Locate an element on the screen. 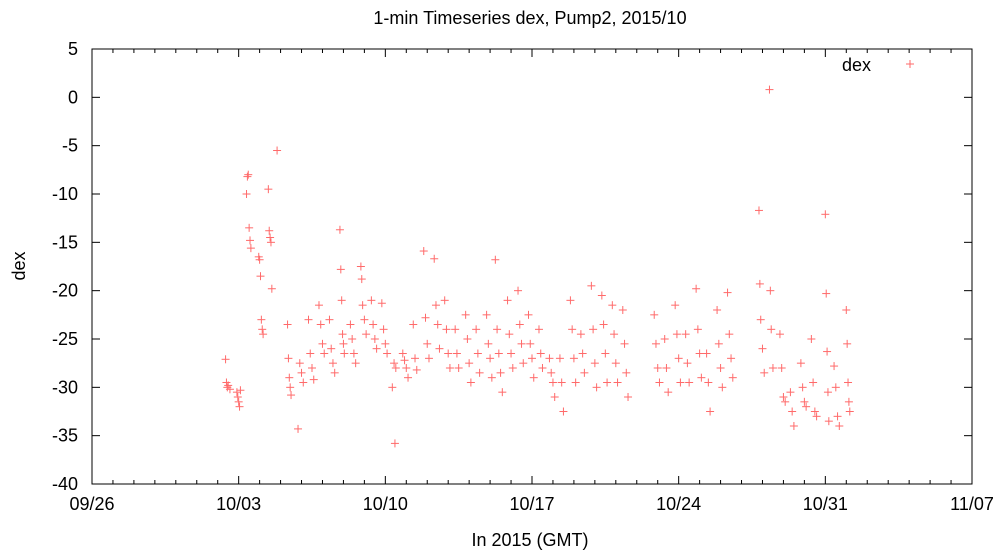 The width and height of the screenshot is (998, 559). x-tick-label: 10/17 is located at coordinates (531, 504).